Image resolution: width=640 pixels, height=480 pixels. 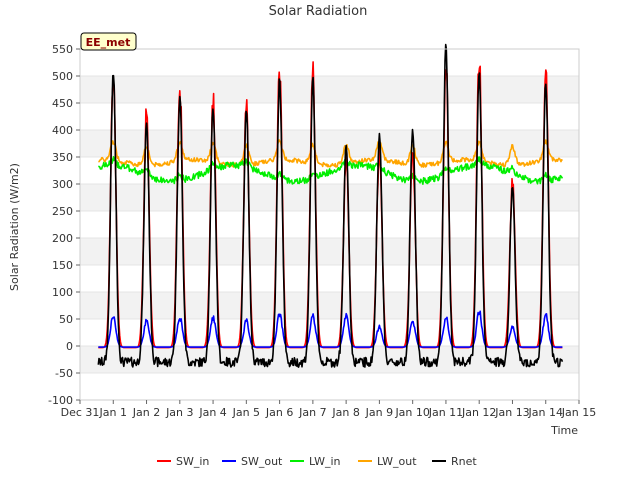 I want to click on y-axis: -100 -50 0 50 100 150 200 250 300 350 400 450 500 550, so click(x=64, y=225).